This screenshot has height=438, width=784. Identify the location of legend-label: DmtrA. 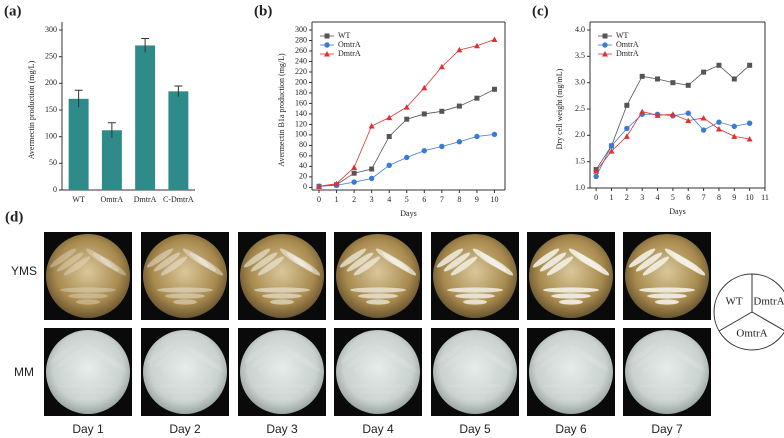
(349, 53).